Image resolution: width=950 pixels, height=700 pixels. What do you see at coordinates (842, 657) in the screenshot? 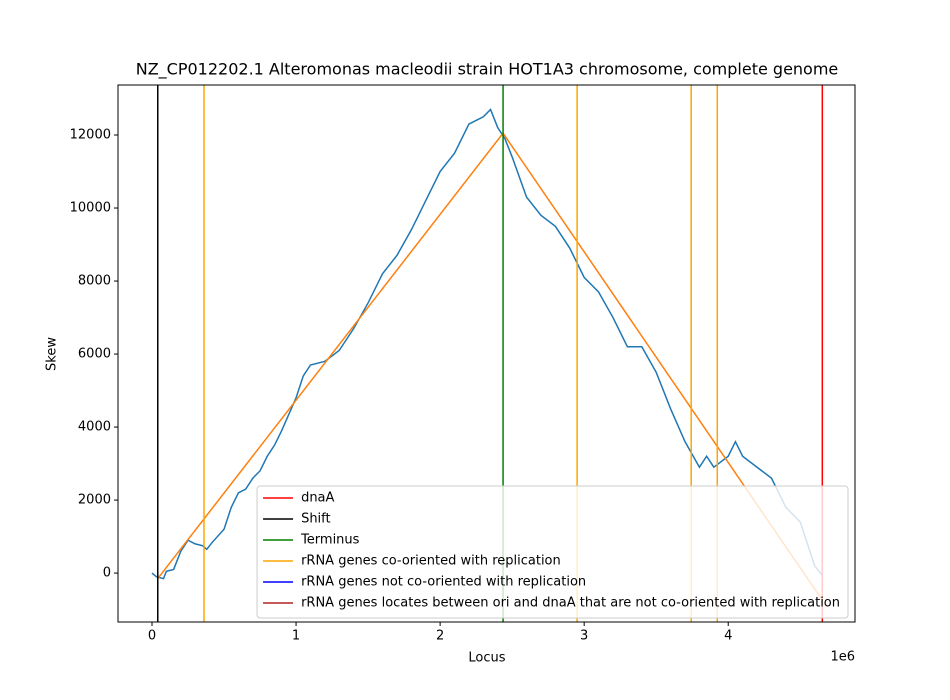
I see `x-offset-label: 1e6` at bounding box center [842, 657].